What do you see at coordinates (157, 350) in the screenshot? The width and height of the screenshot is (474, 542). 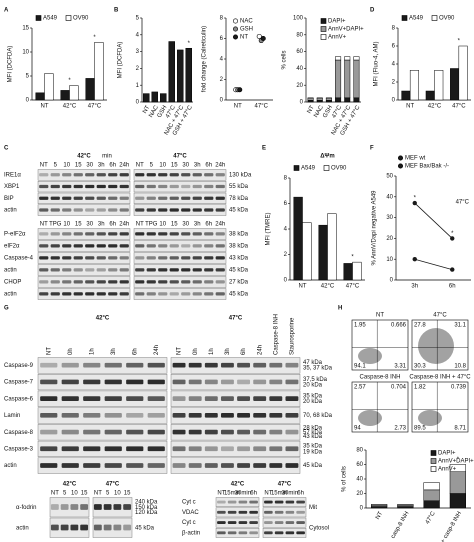 I see `lane-label: 24h` at bounding box center [157, 350].